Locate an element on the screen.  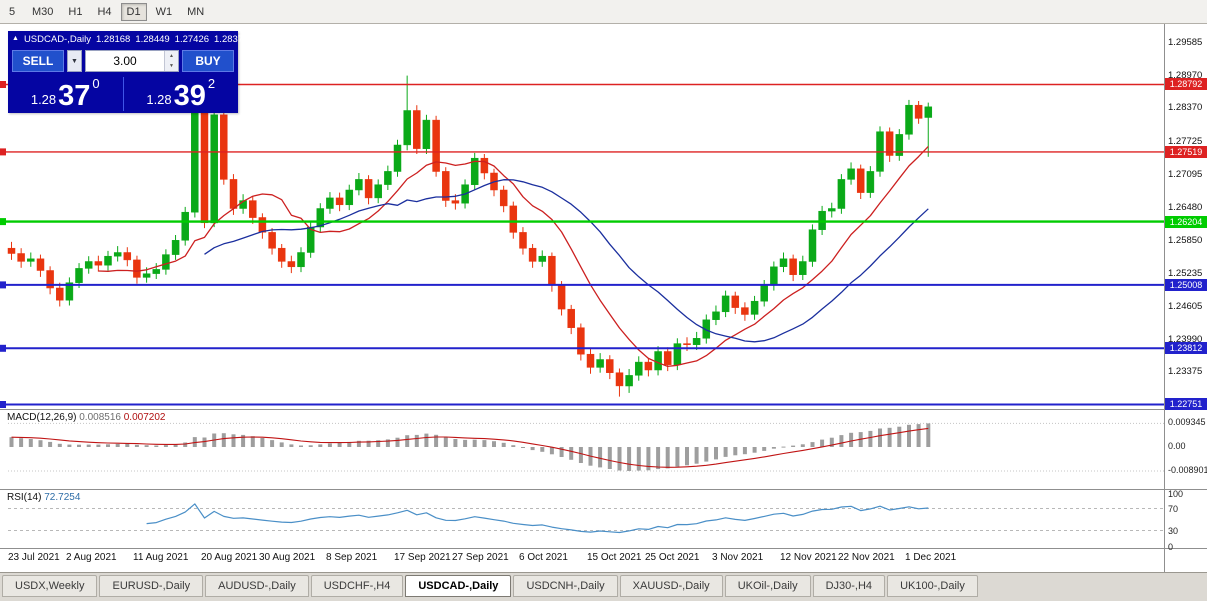
chart-tab-usdchf-h4: USDCHF-,H4 is located at coordinates (357, 586).